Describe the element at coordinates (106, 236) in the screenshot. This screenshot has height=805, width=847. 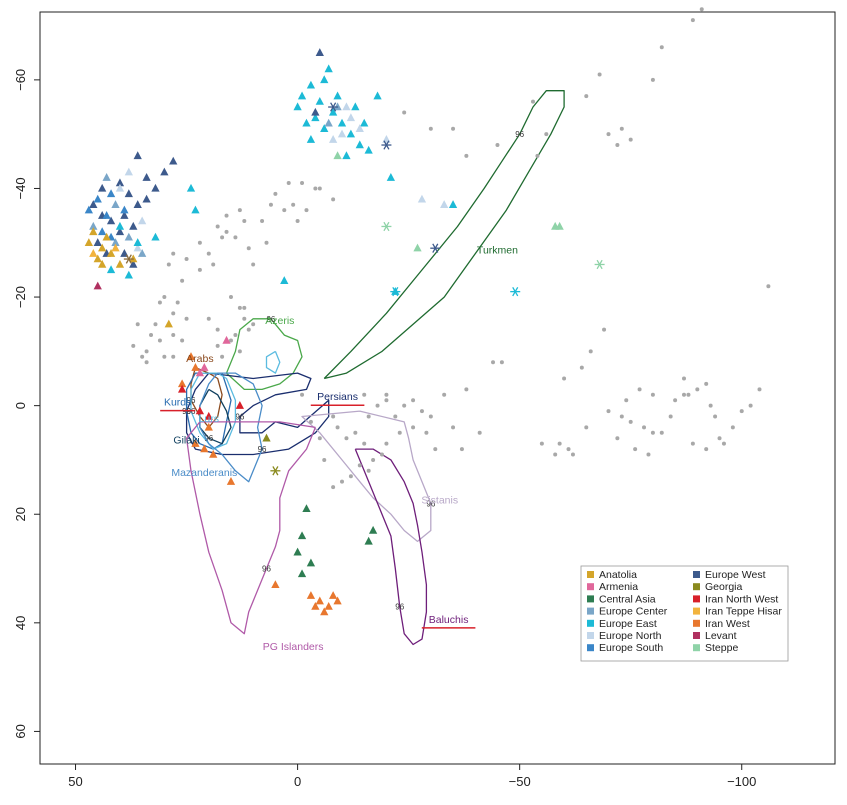
I see `sample-triangle-anatolia` at that location.